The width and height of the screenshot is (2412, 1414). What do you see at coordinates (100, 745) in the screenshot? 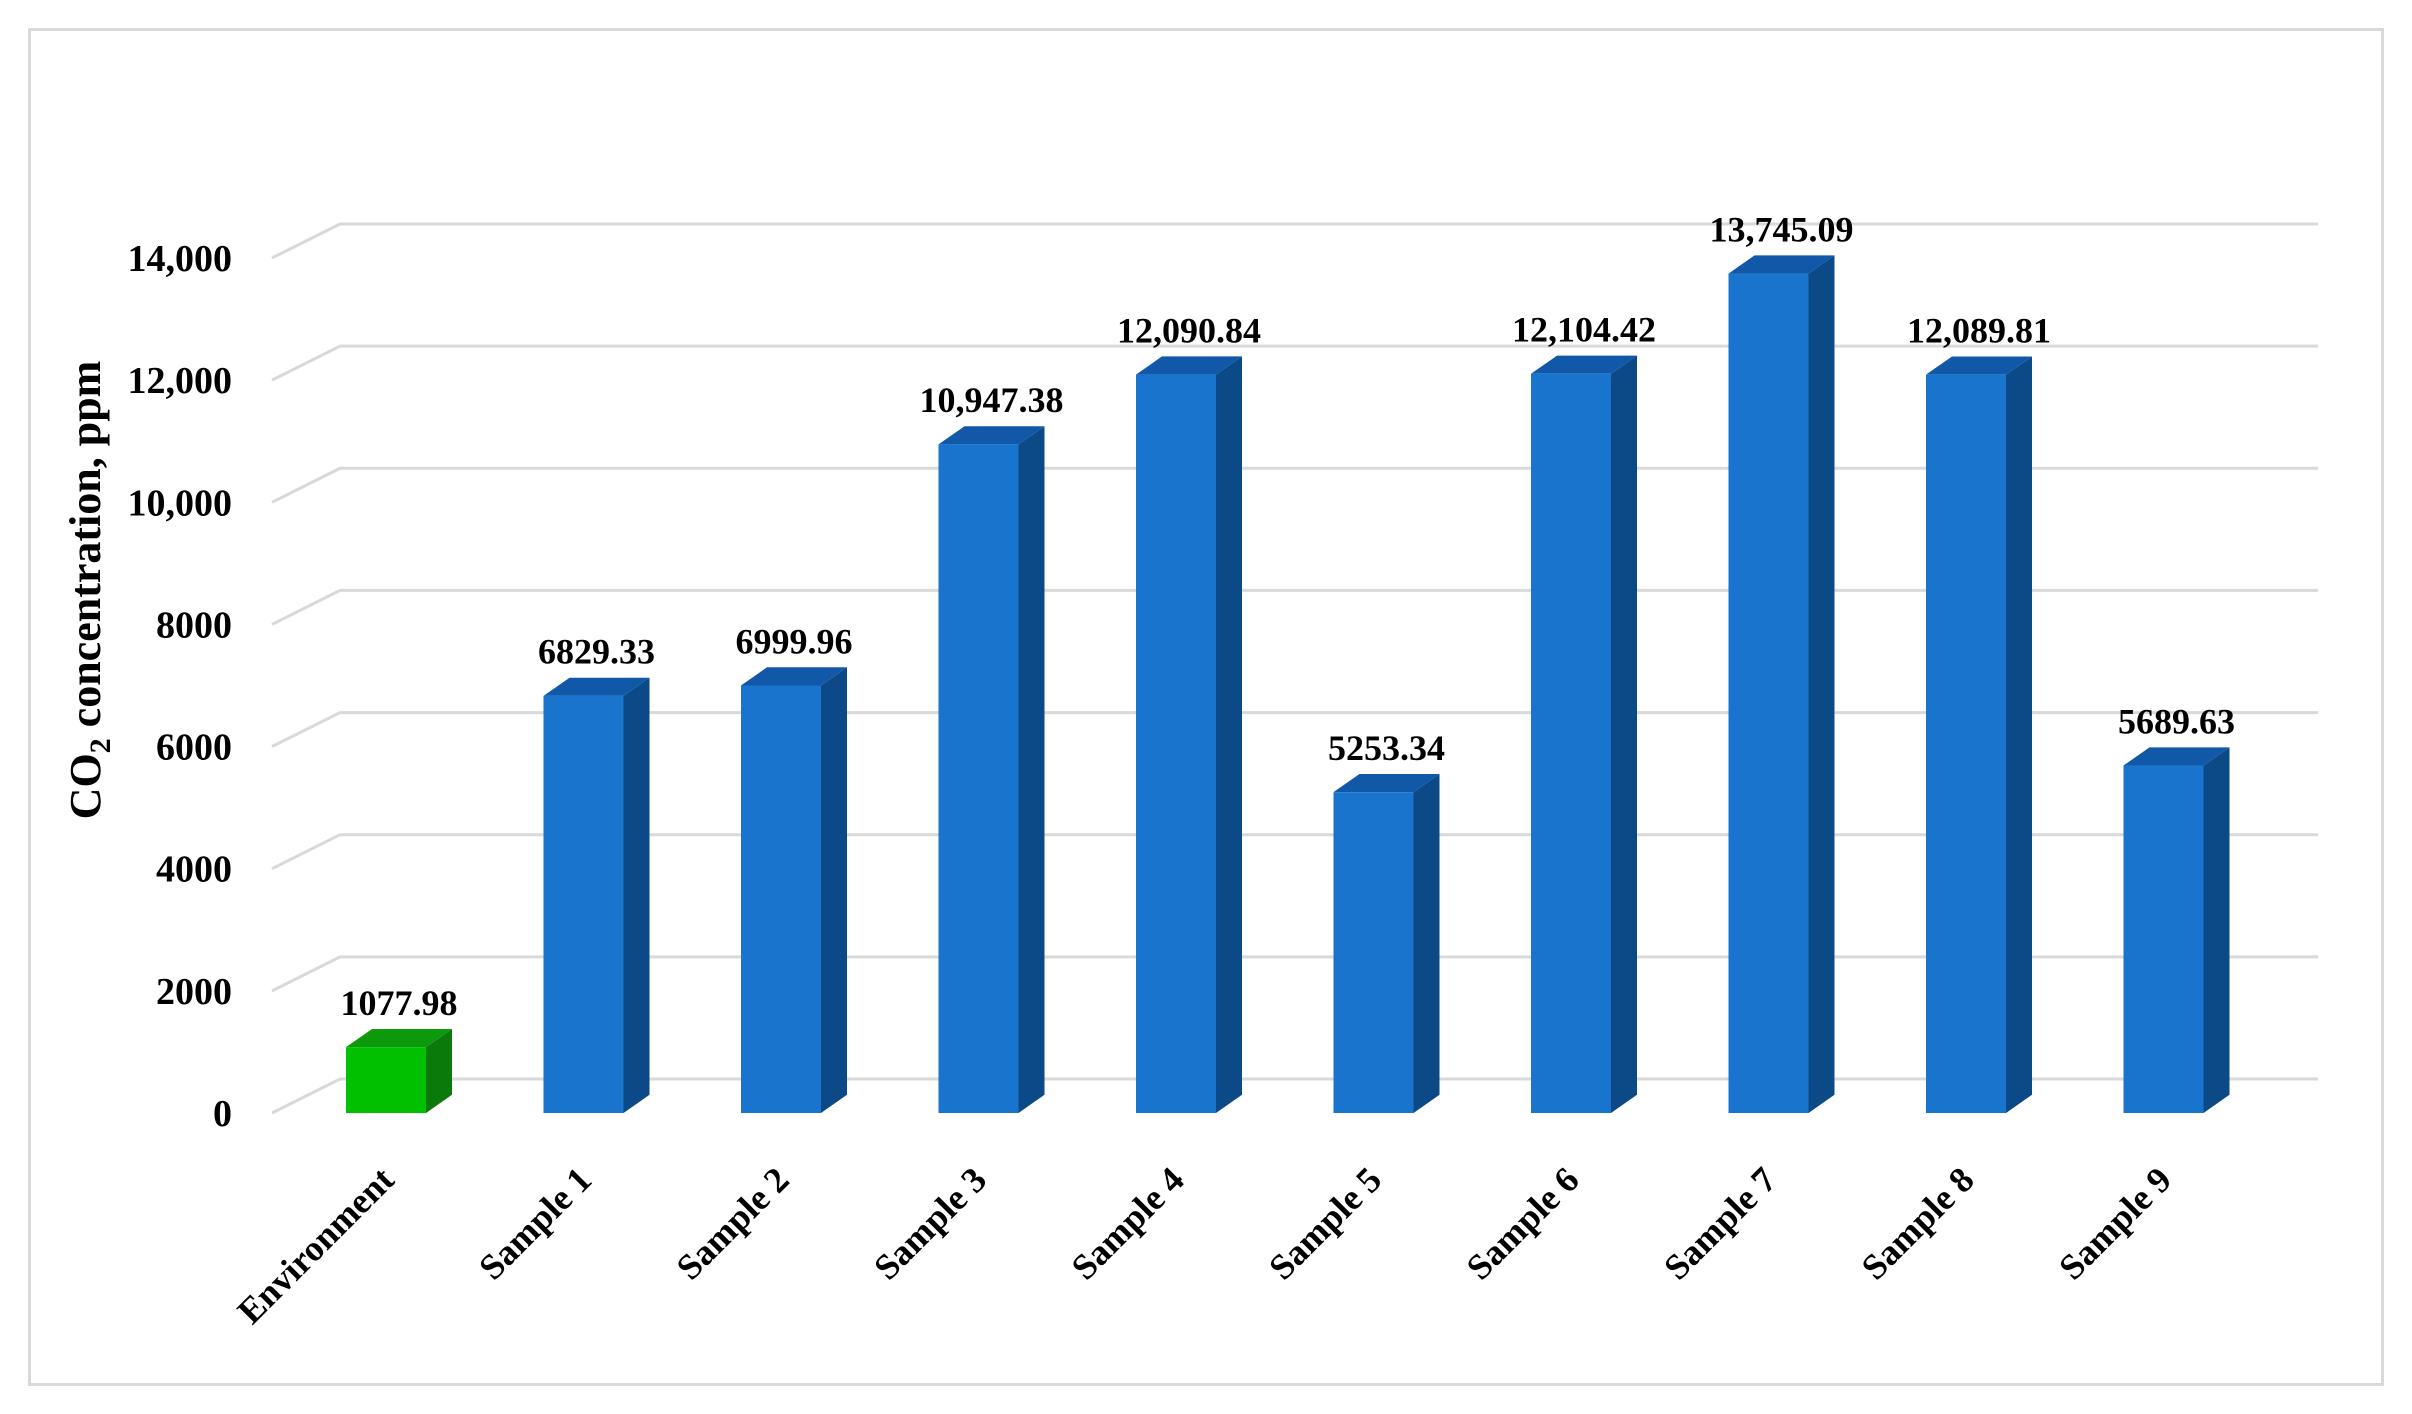
I see `y-axis-title-subscript: 2` at bounding box center [100, 745].